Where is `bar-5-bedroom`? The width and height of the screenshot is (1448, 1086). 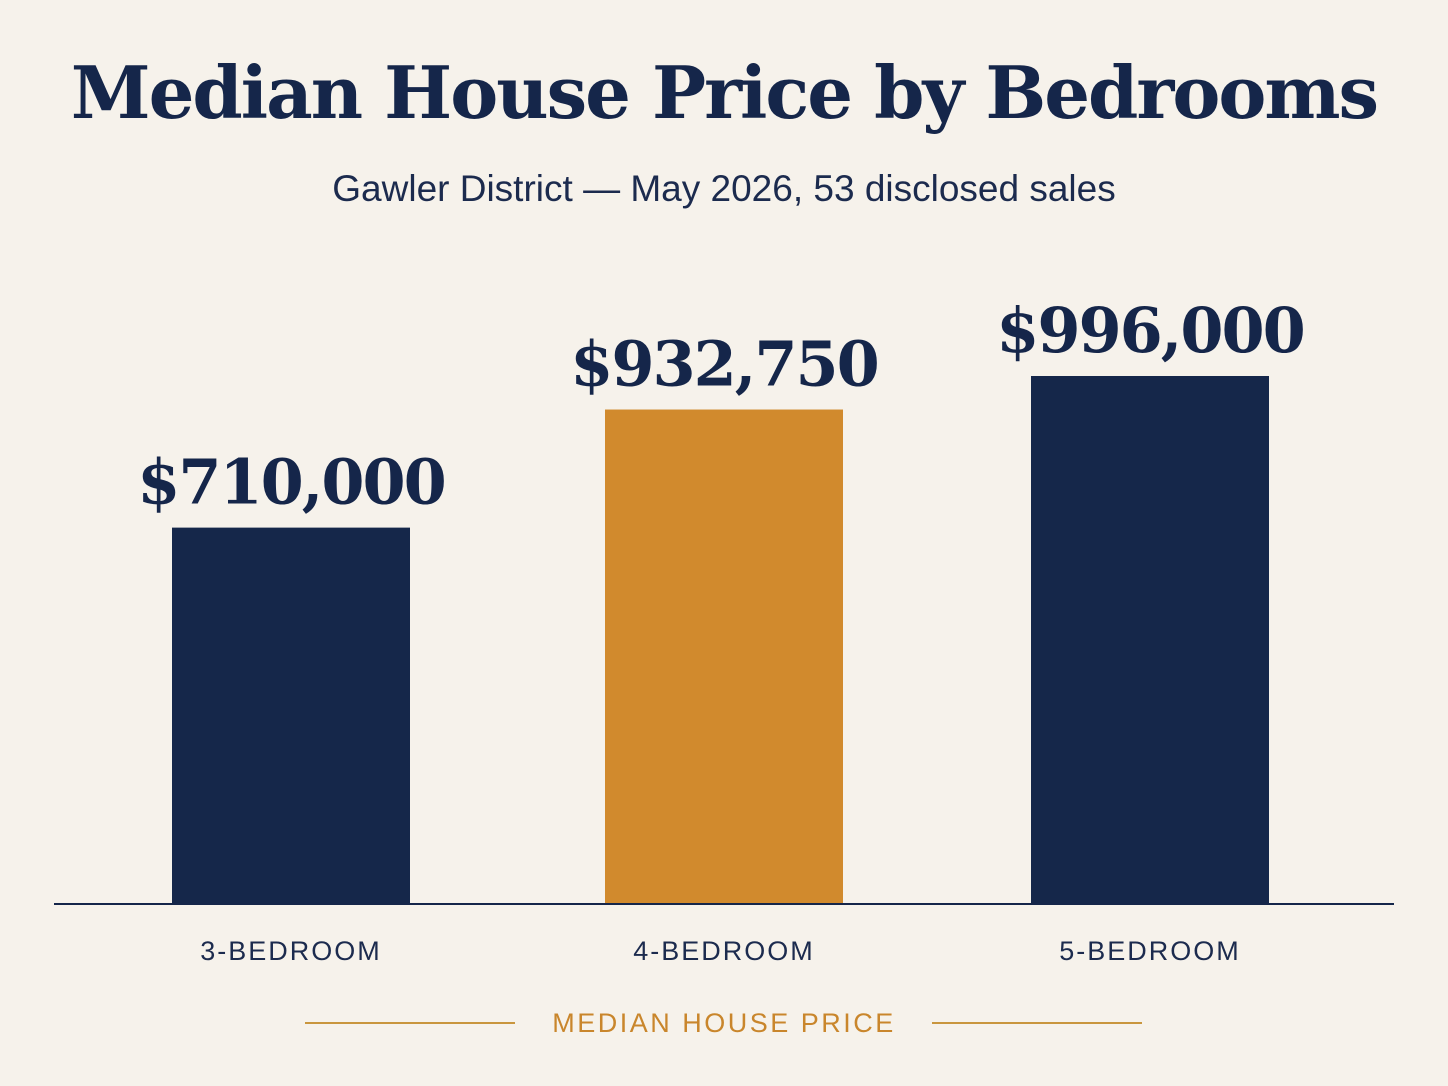 bar-5-bedroom is located at coordinates (1150, 640).